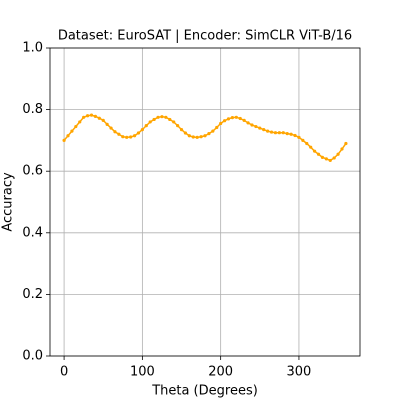  Describe the element at coordinates (32, 294) in the screenshot. I see `y-tick-label: 0.2` at that location.